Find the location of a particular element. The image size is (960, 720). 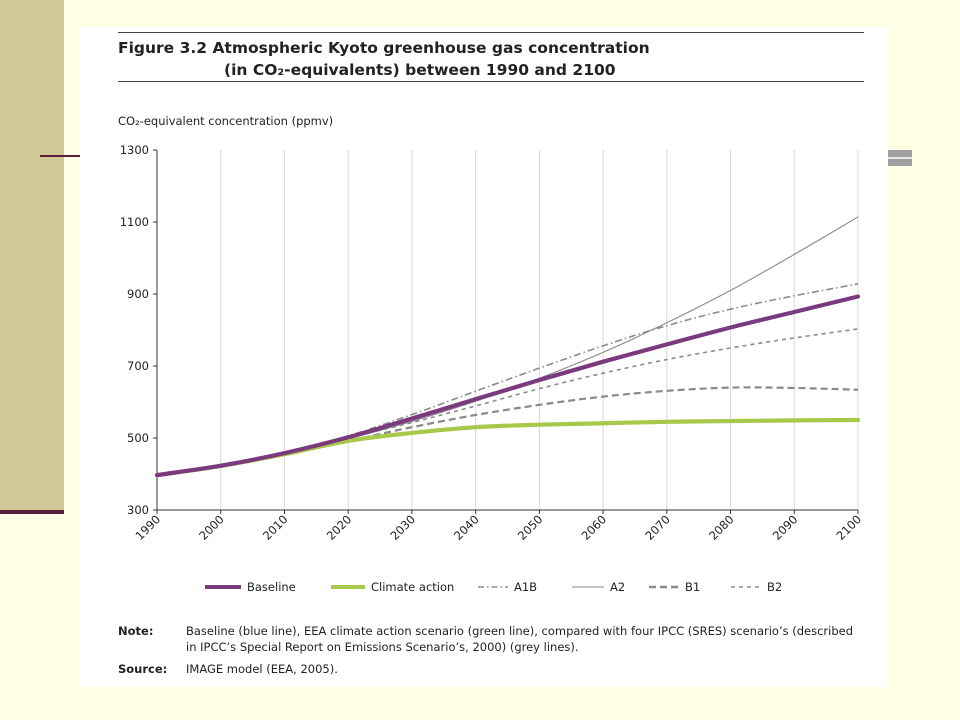

x-tick-label-2050: 2050 is located at coordinates (530, 527).